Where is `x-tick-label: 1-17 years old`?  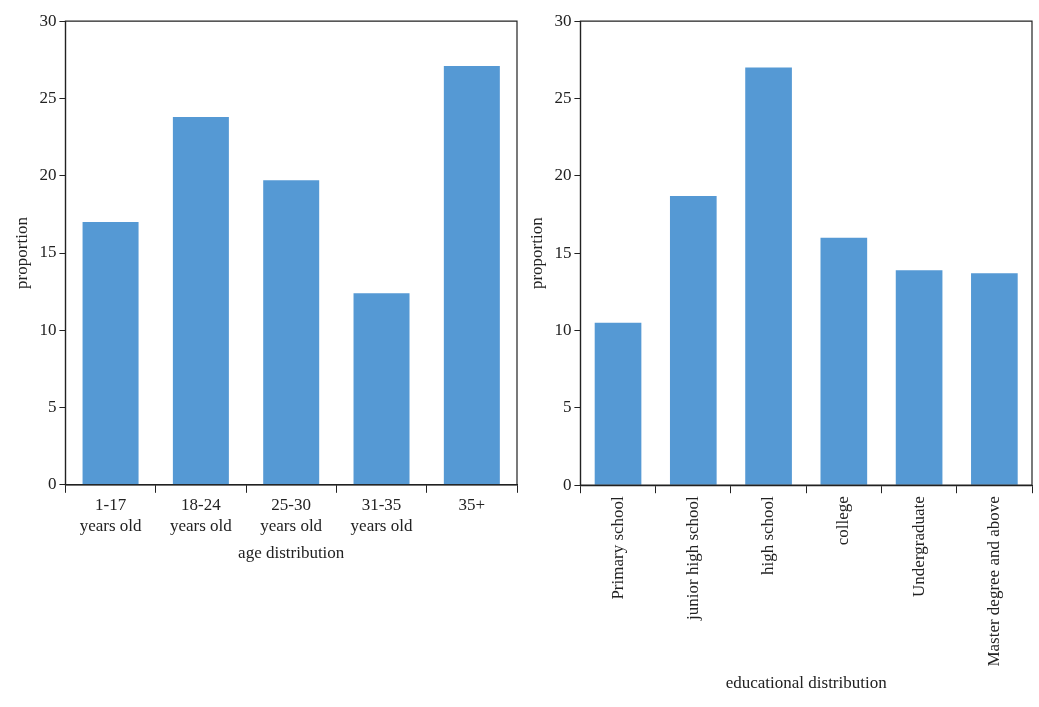 x-tick-label: 1-17 years old is located at coordinates (110, 515).